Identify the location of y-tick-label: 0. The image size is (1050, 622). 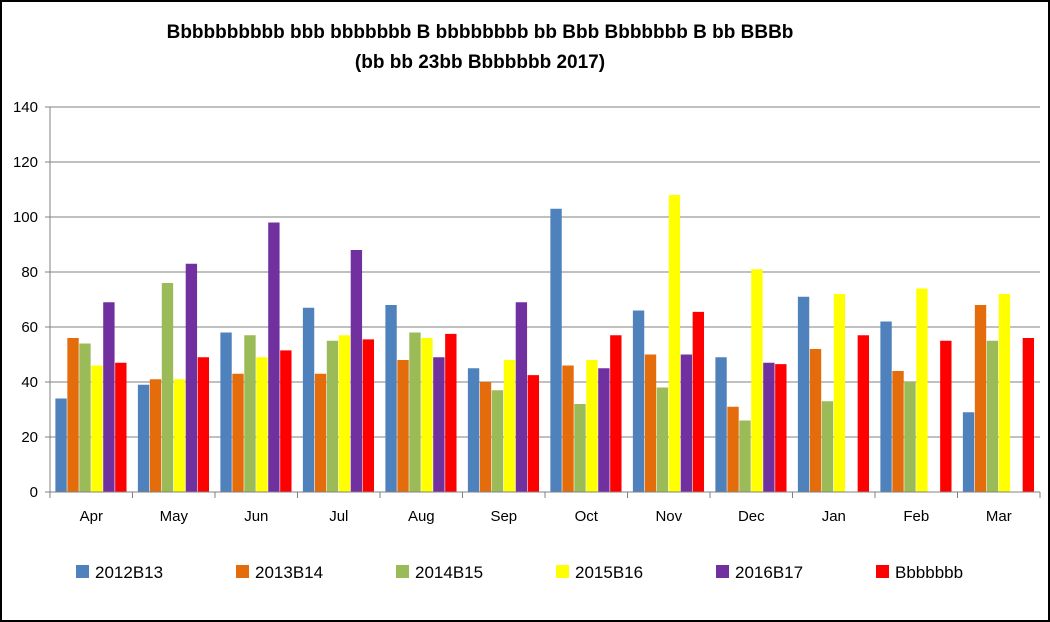
(34, 492).